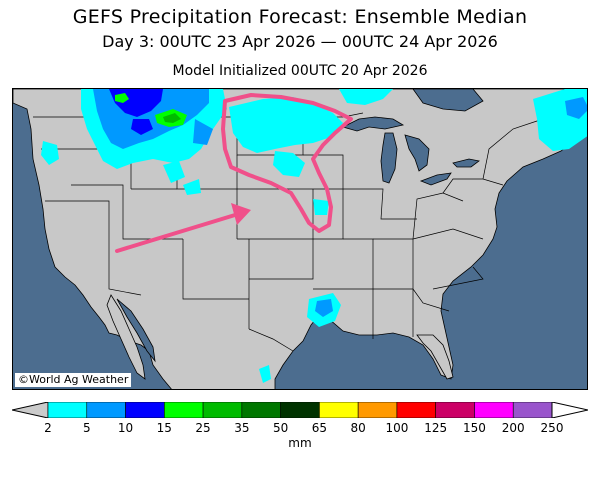 The image size is (600, 486). I want to click on colorbar-tick-label: 2, so click(48, 428).